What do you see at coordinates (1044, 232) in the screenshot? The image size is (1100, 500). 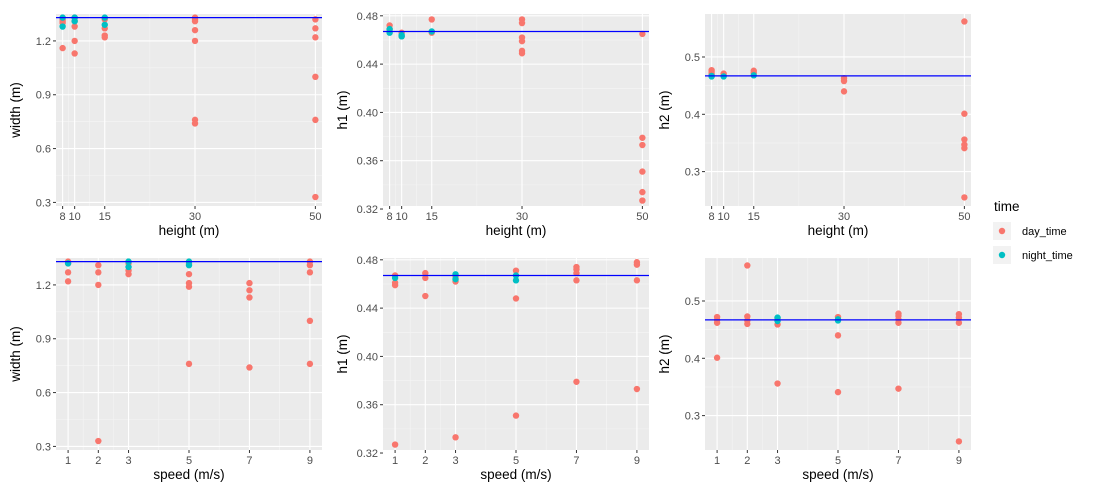 I see `legend-label-day-time: day_time` at bounding box center [1044, 232].